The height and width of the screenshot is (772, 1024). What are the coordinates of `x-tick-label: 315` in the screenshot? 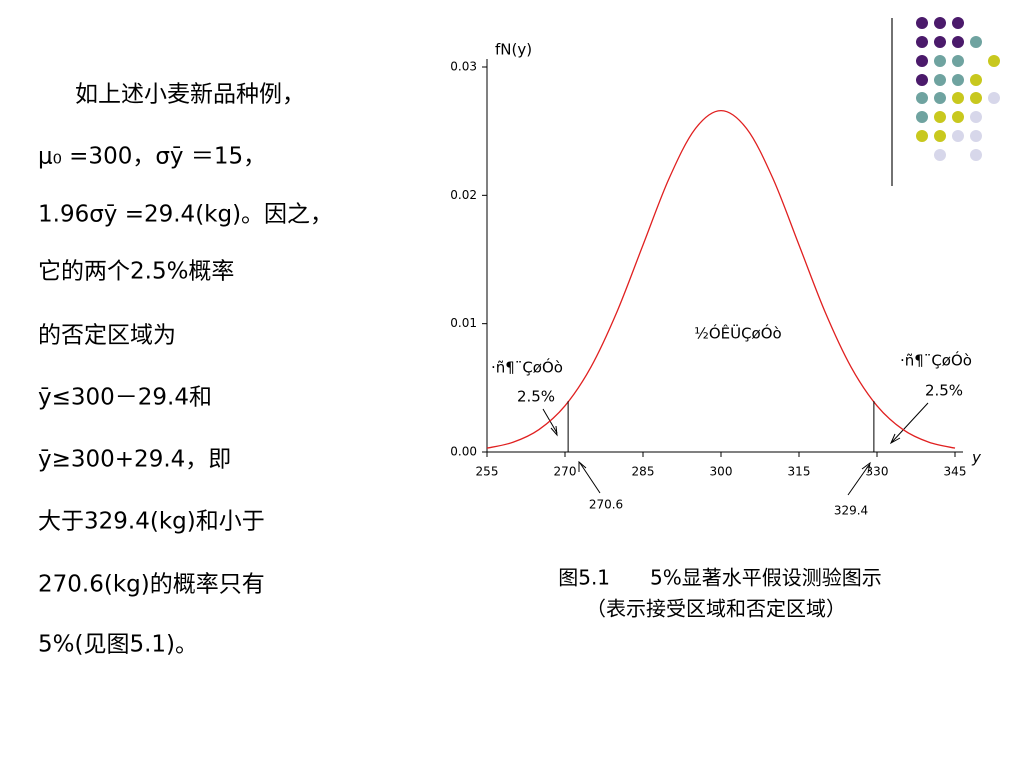 It's located at (799, 472).